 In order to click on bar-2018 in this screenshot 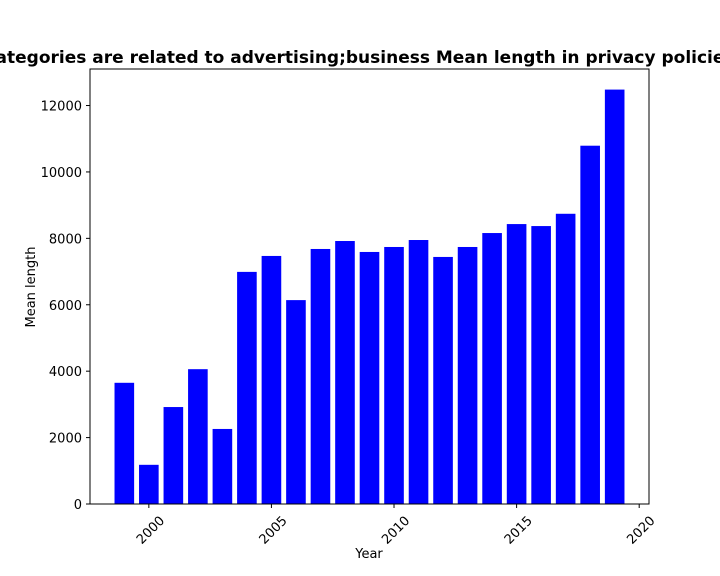, I will do `click(590, 324)`.